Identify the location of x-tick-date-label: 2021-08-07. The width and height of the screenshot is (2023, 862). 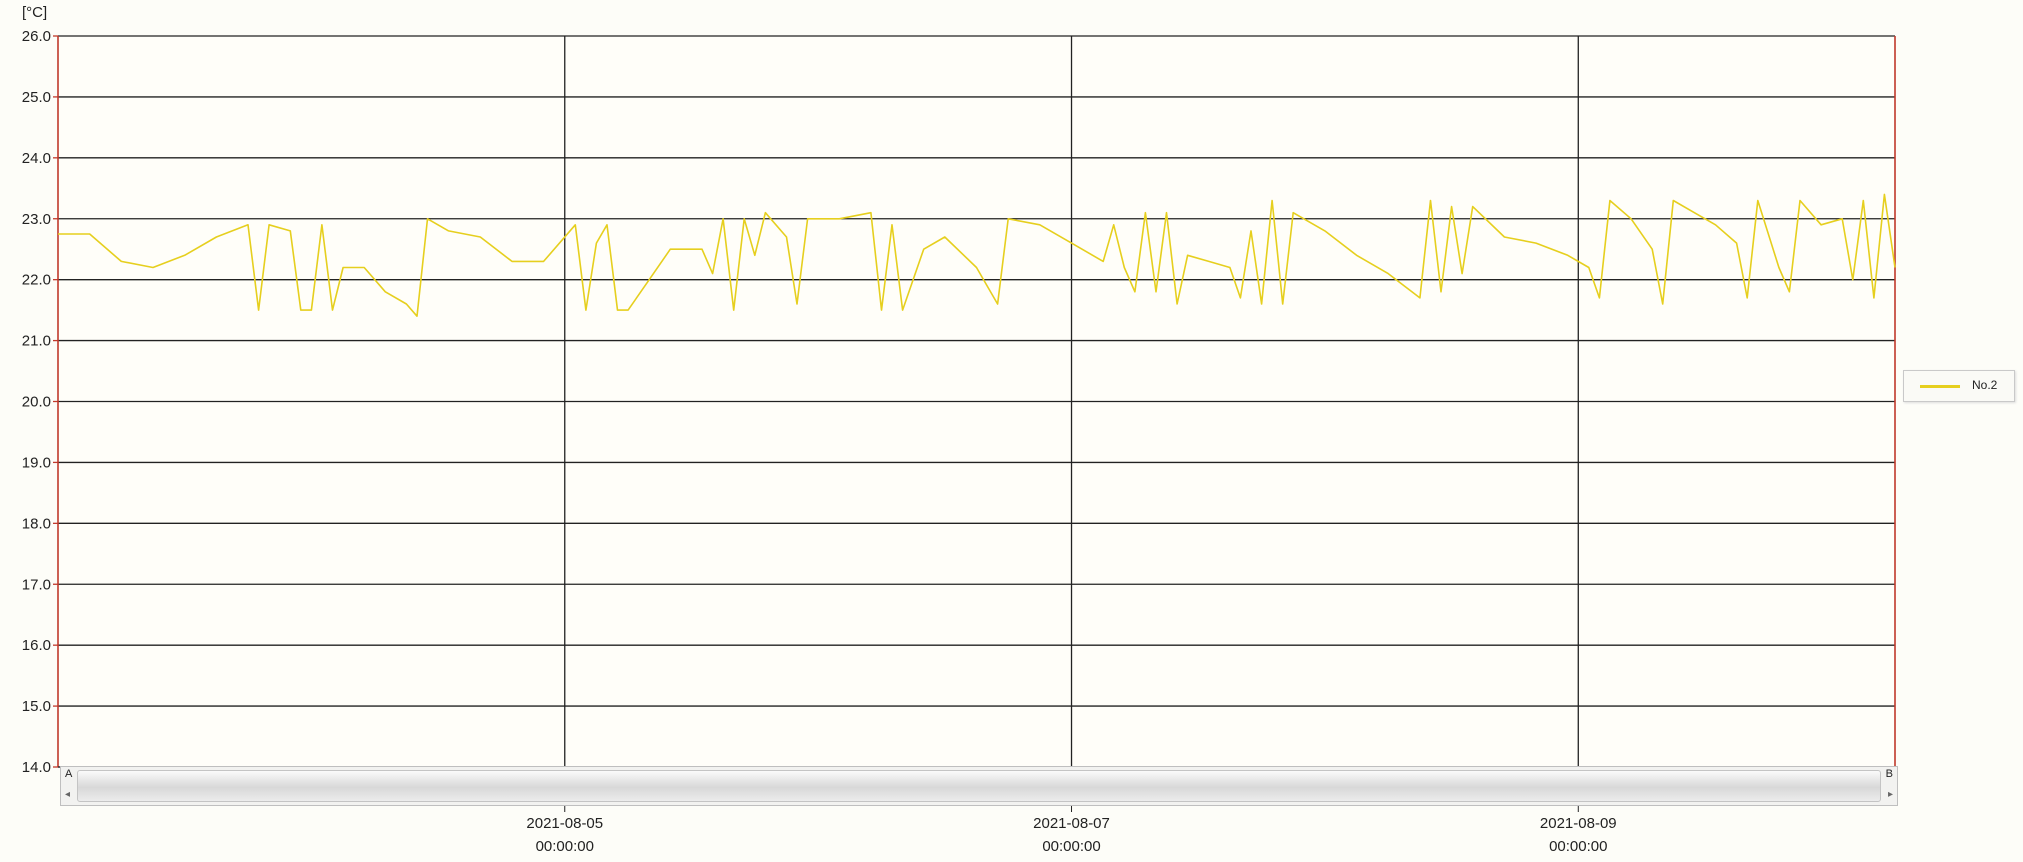
(1071, 823).